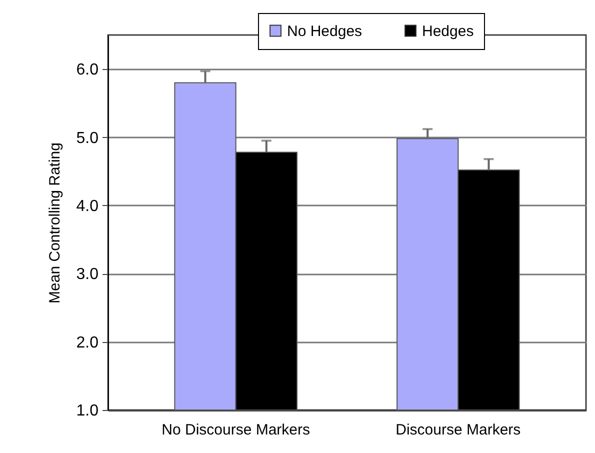 Image resolution: width=595 pixels, height=453 pixels. What do you see at coordinates (87, 206) in the screenshot?
I see `y-tick-label: 4.0` at bounding box center [87, 206].